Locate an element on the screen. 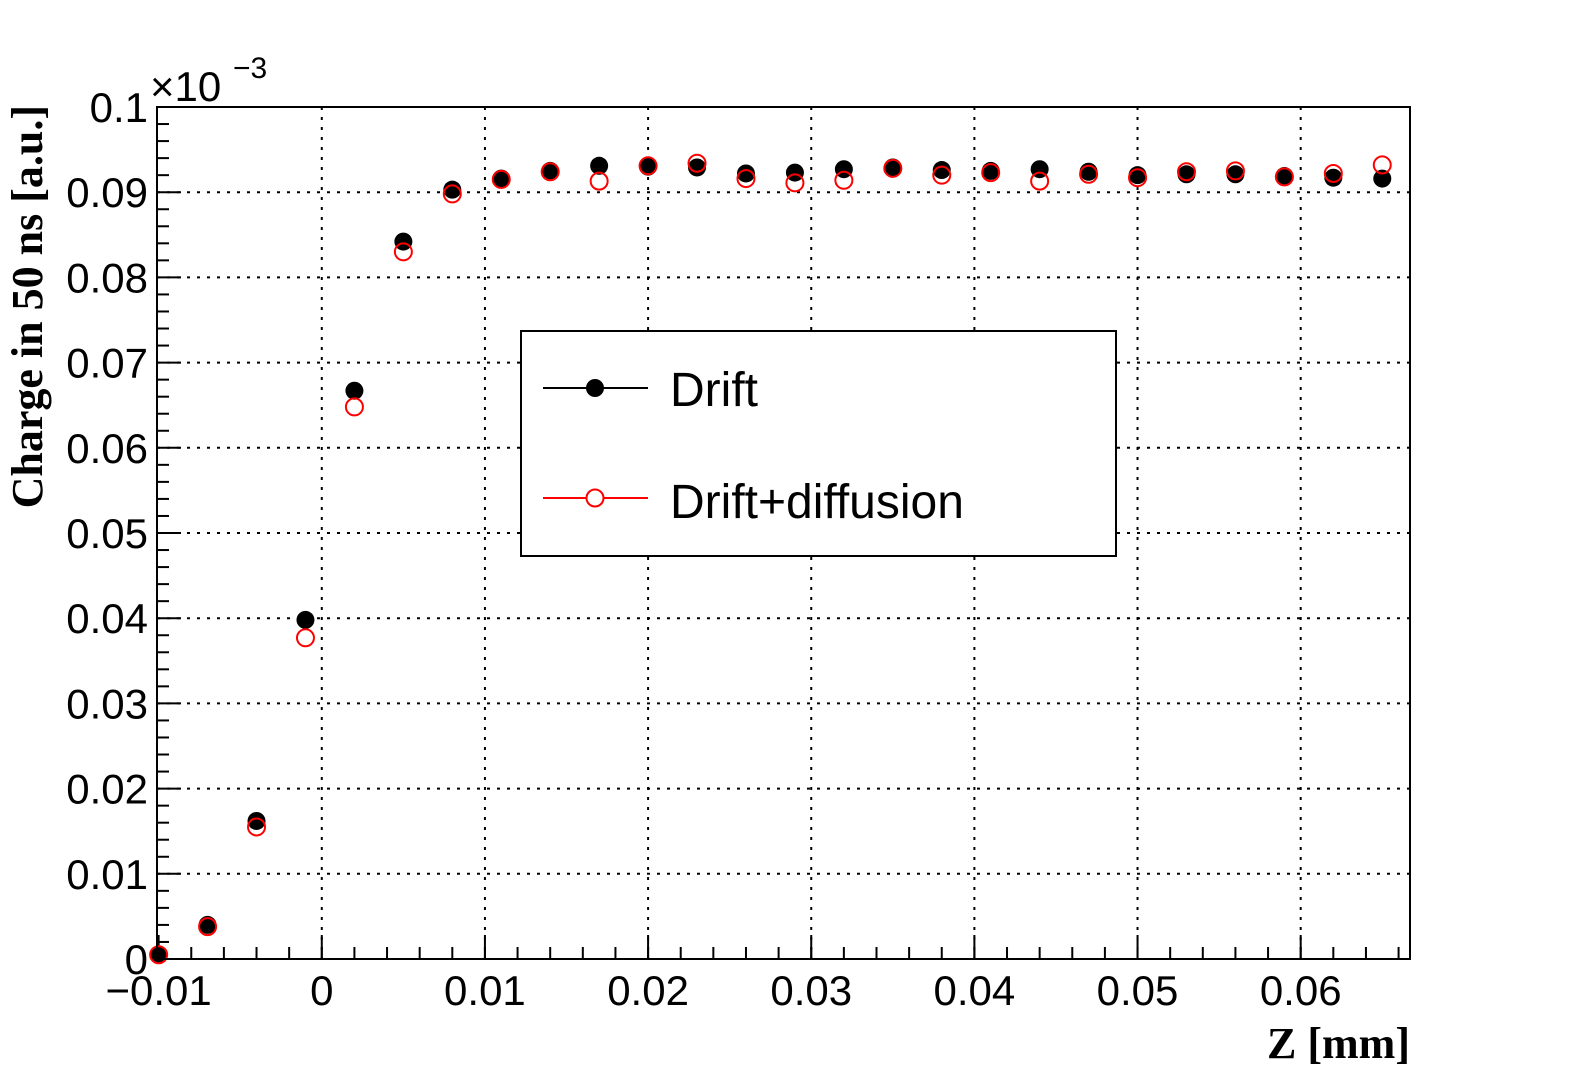  y-tick-label: 0.03 is located at coordinates (107, 703).